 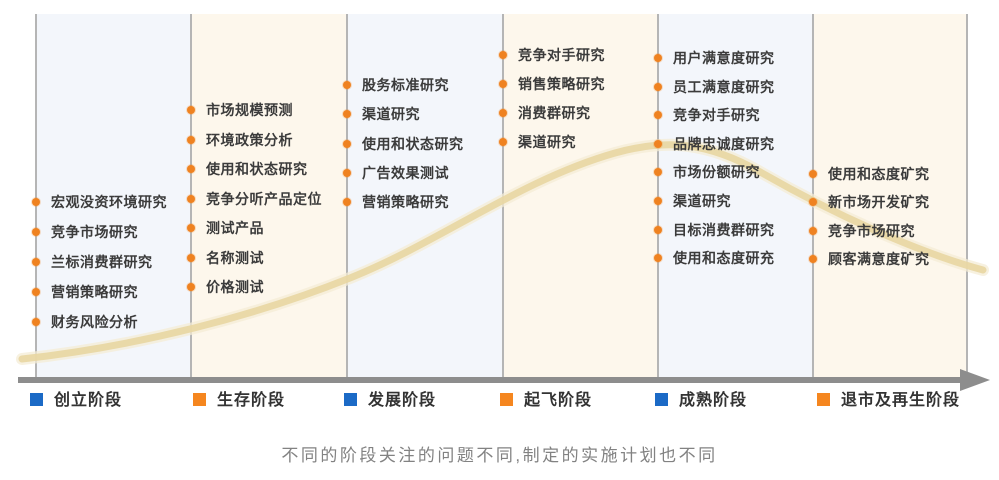 I want to click on legend-label: 发展阶段, so click(x=402, y=400).